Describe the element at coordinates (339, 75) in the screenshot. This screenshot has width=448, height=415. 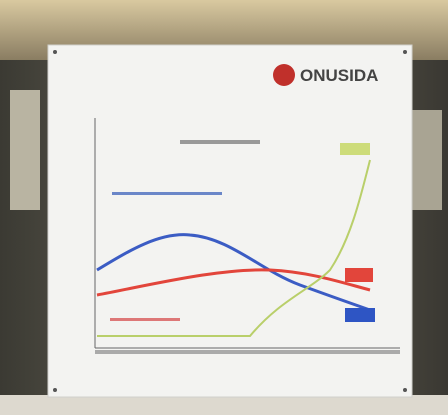
I see `logo-text: ONUSIDA` at that location.